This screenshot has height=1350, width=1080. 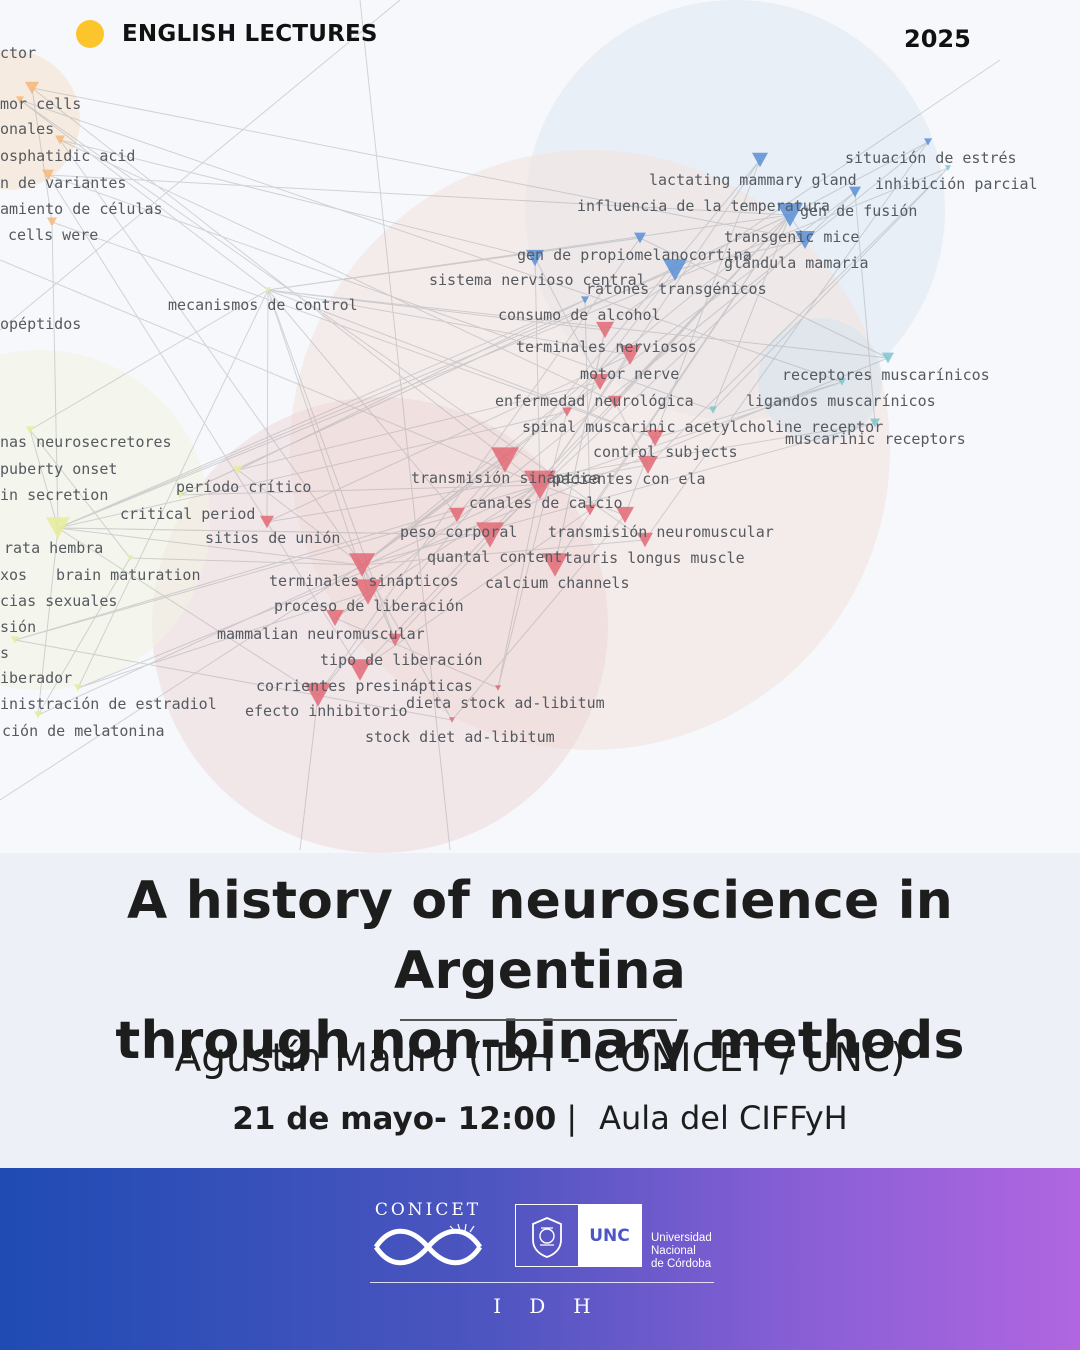 What do you see at coordinates (540, 1041) in the screenshot?
I see `title-line-2: through non-binary methods` at bounding box center [540, 1041].